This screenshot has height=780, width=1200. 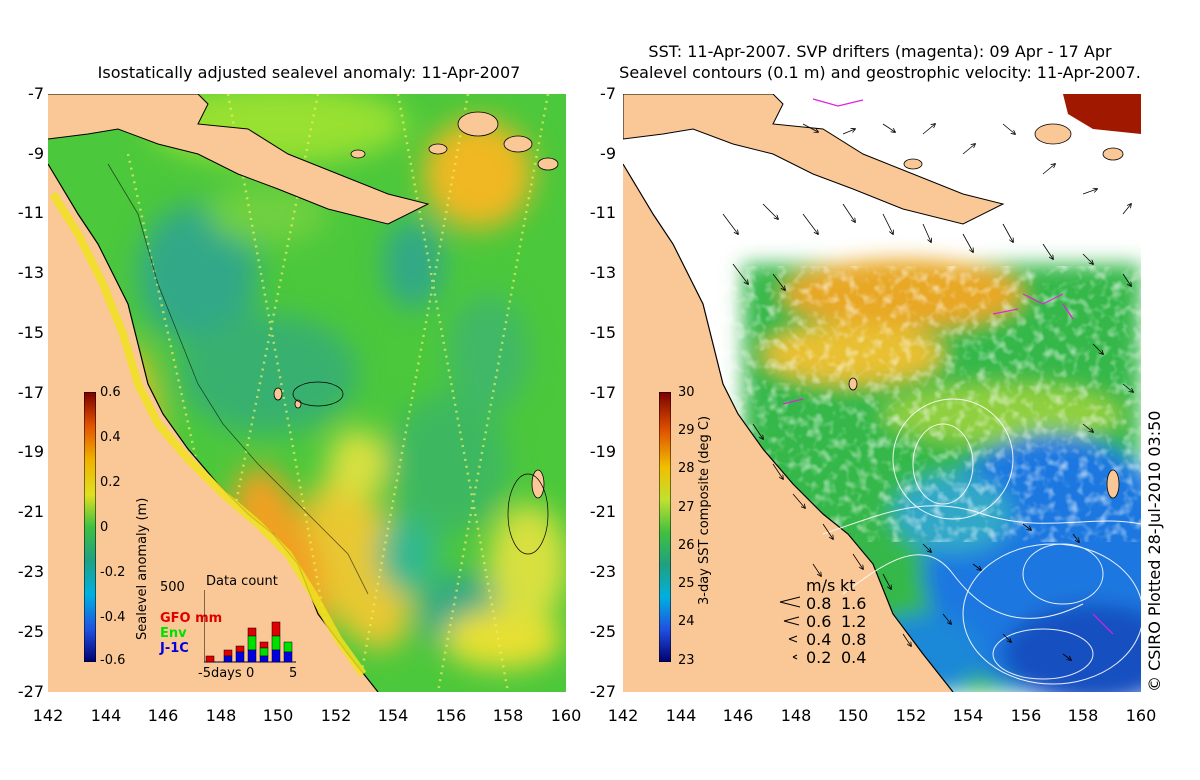 What do you see at coordinates (790, 628) in the screenshot?
I see `speed-legend-arrows` at bounding box center [790, 628].